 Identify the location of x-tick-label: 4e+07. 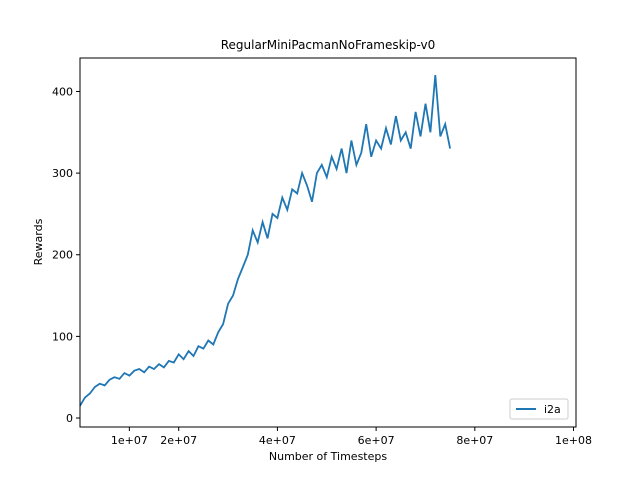
(277, 440).